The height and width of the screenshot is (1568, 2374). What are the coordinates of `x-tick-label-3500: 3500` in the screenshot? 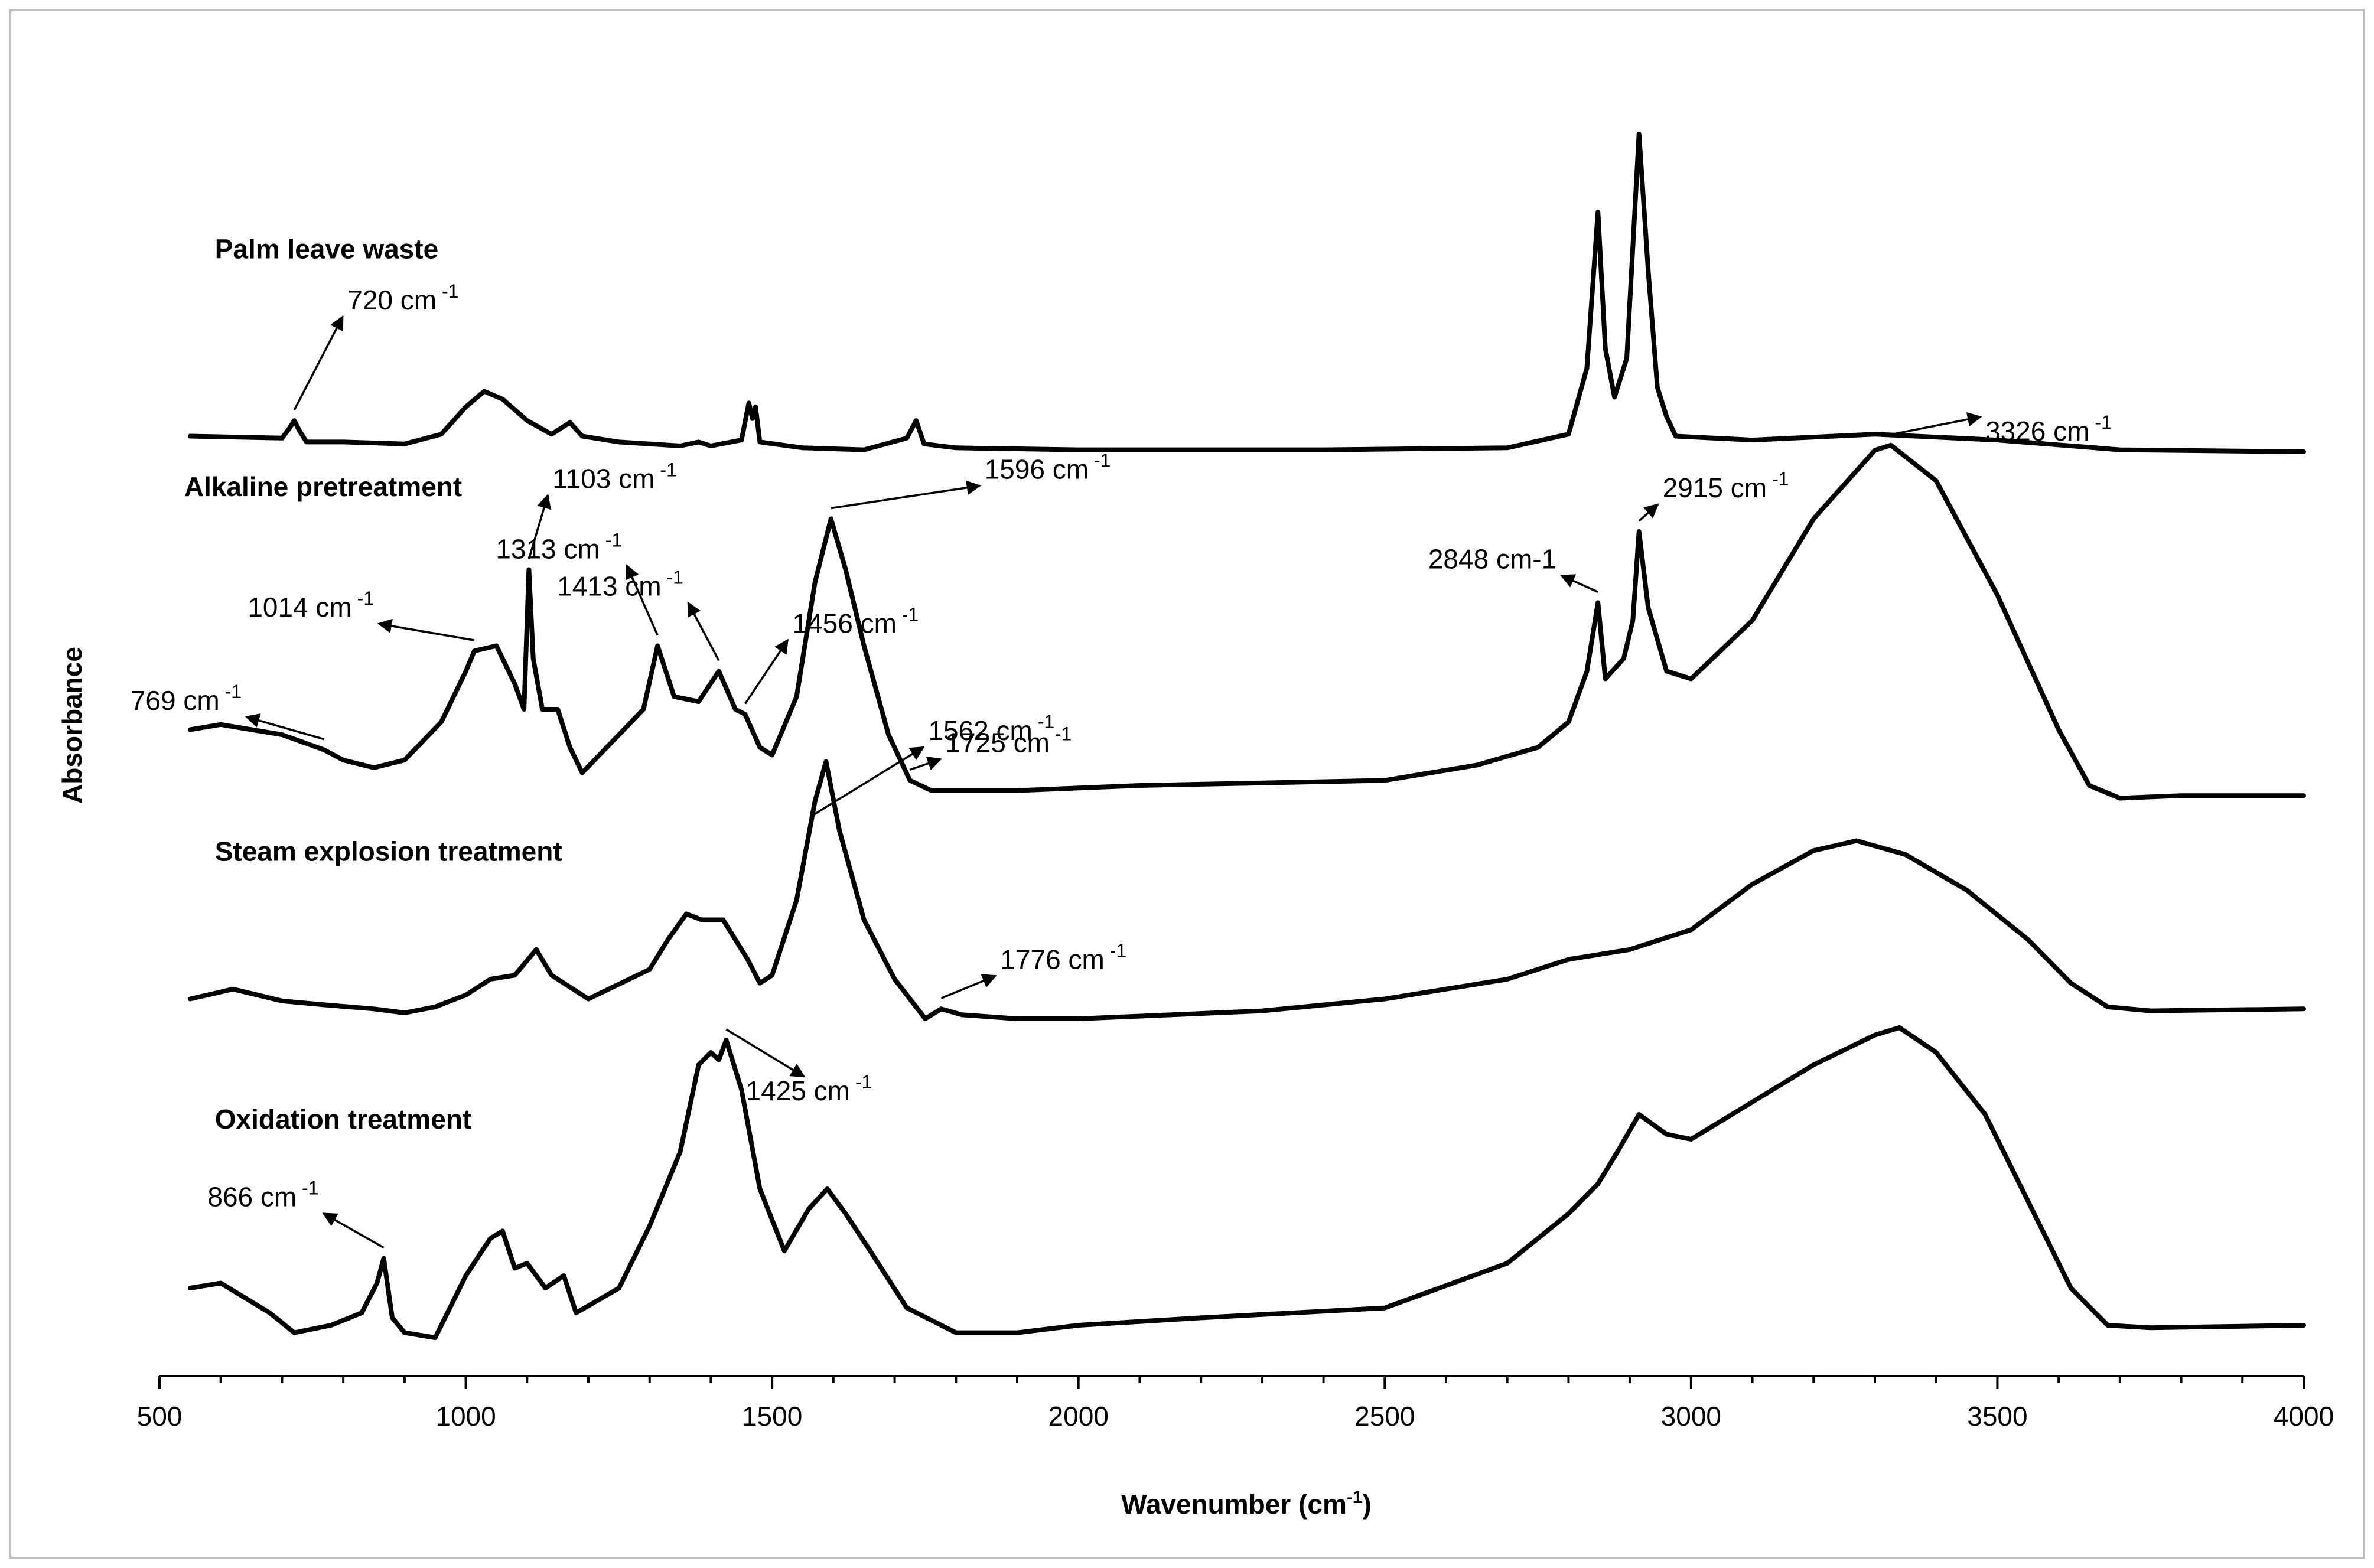 It's located at (1997, 1416).